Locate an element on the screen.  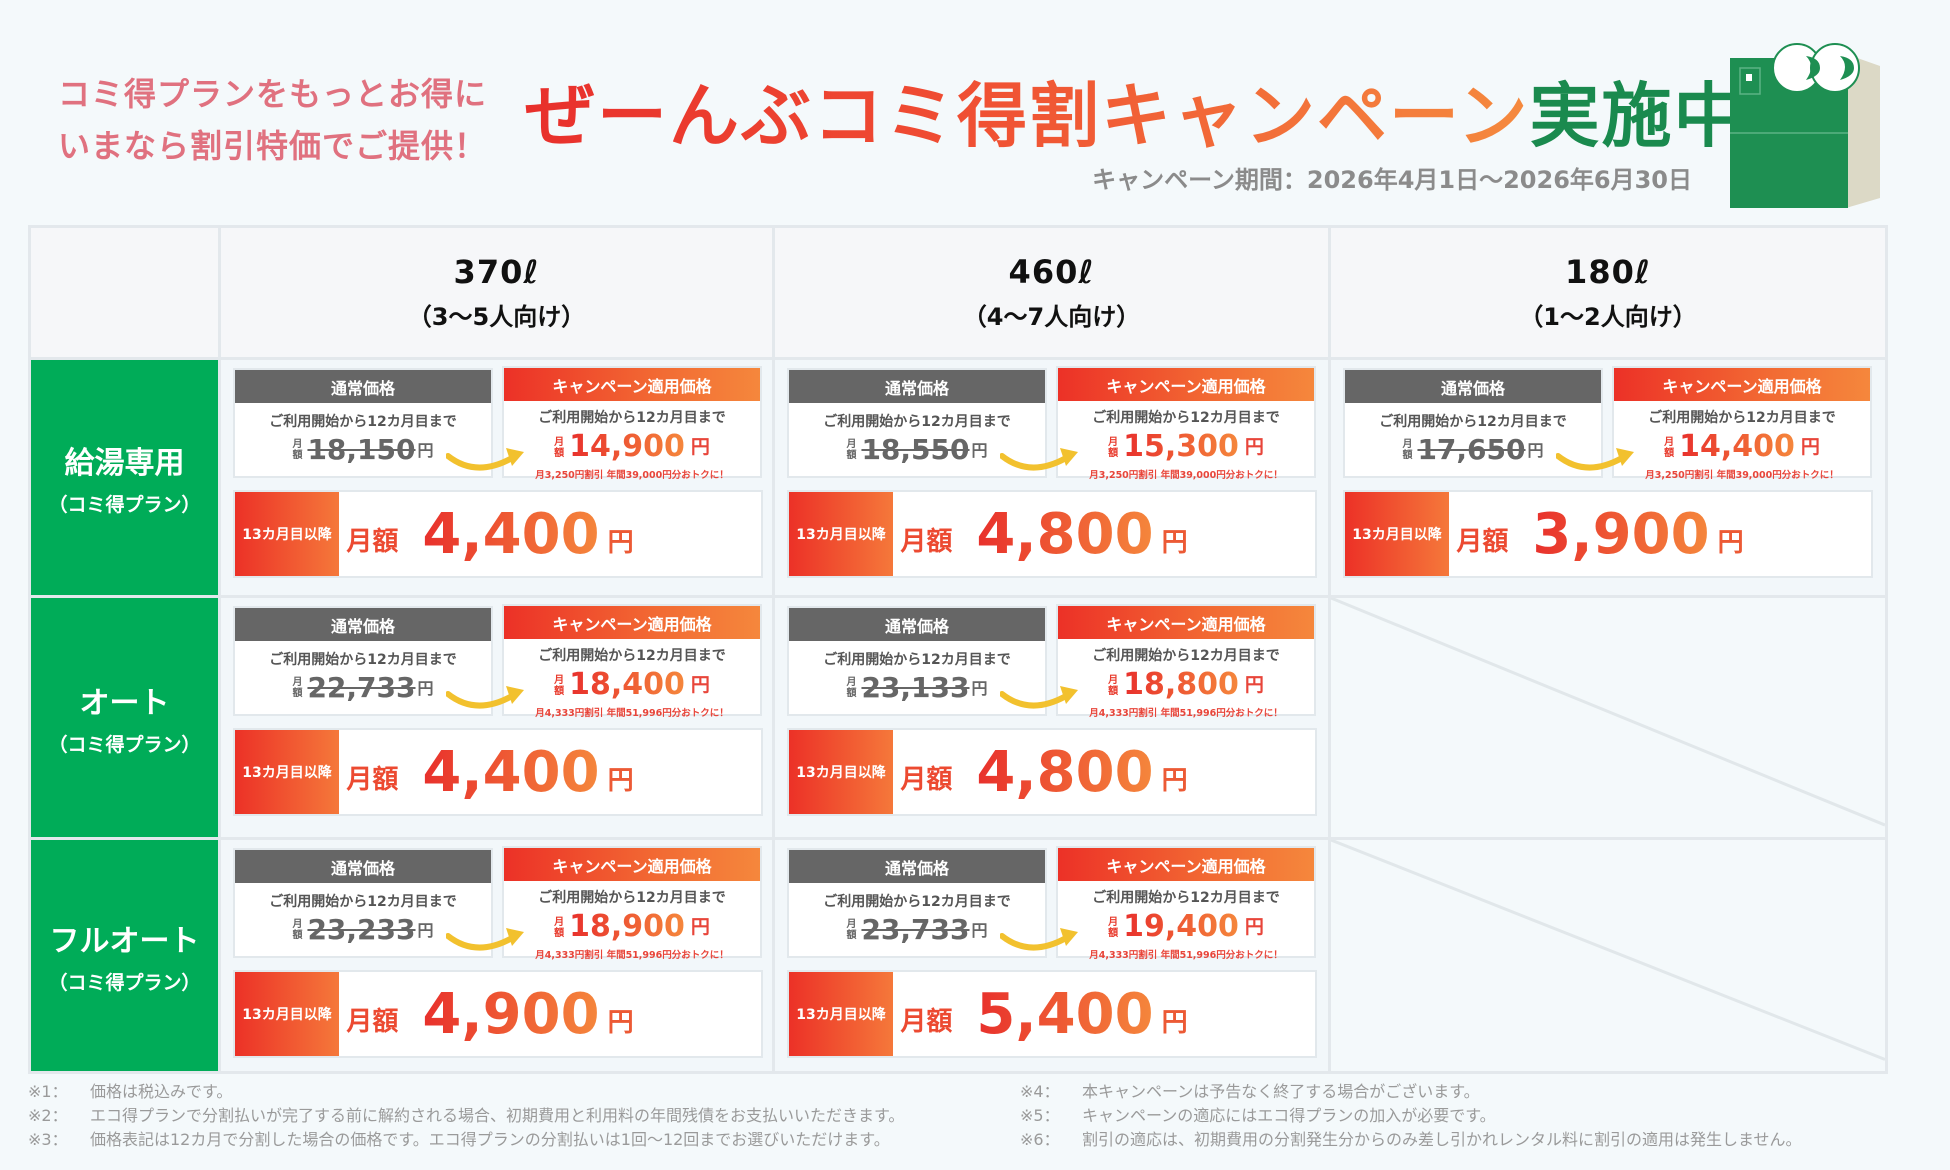
normal-price-box: 通常価格 ご利用開始から12カ月目まで 月額 22,733 円 is located at coordinates (363, 661).